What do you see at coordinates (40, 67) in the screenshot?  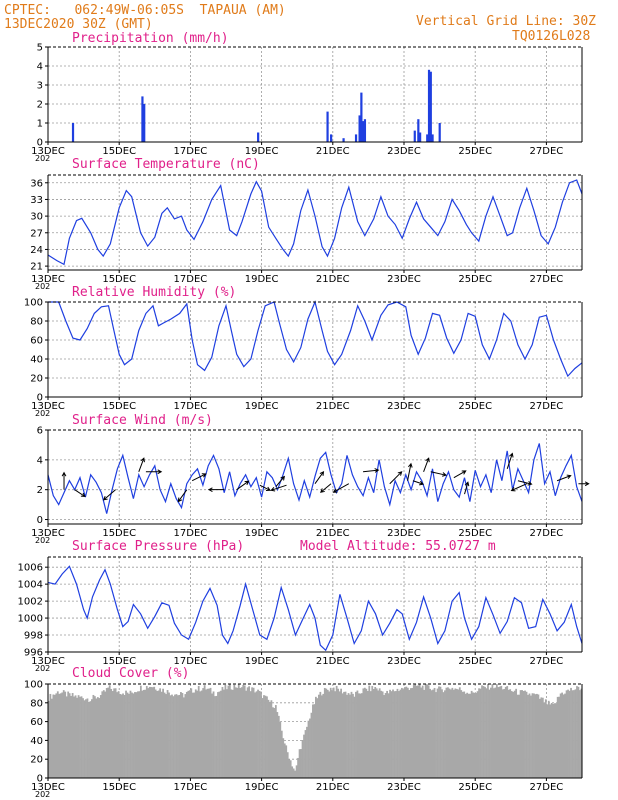 I see `y-tick-label: 4` at bounding box center [40, 67].